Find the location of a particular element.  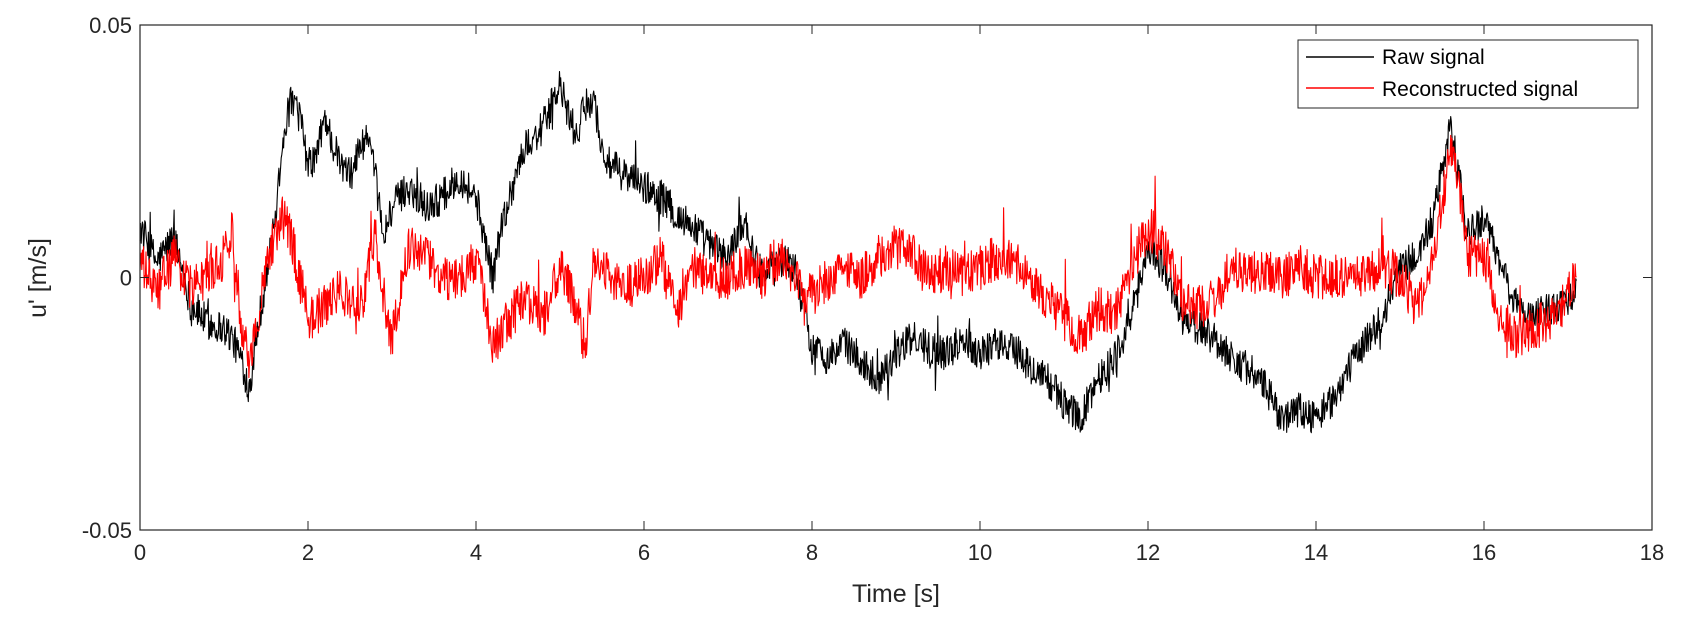

y-tick-label: 0 is located at coordinates (126, 278).